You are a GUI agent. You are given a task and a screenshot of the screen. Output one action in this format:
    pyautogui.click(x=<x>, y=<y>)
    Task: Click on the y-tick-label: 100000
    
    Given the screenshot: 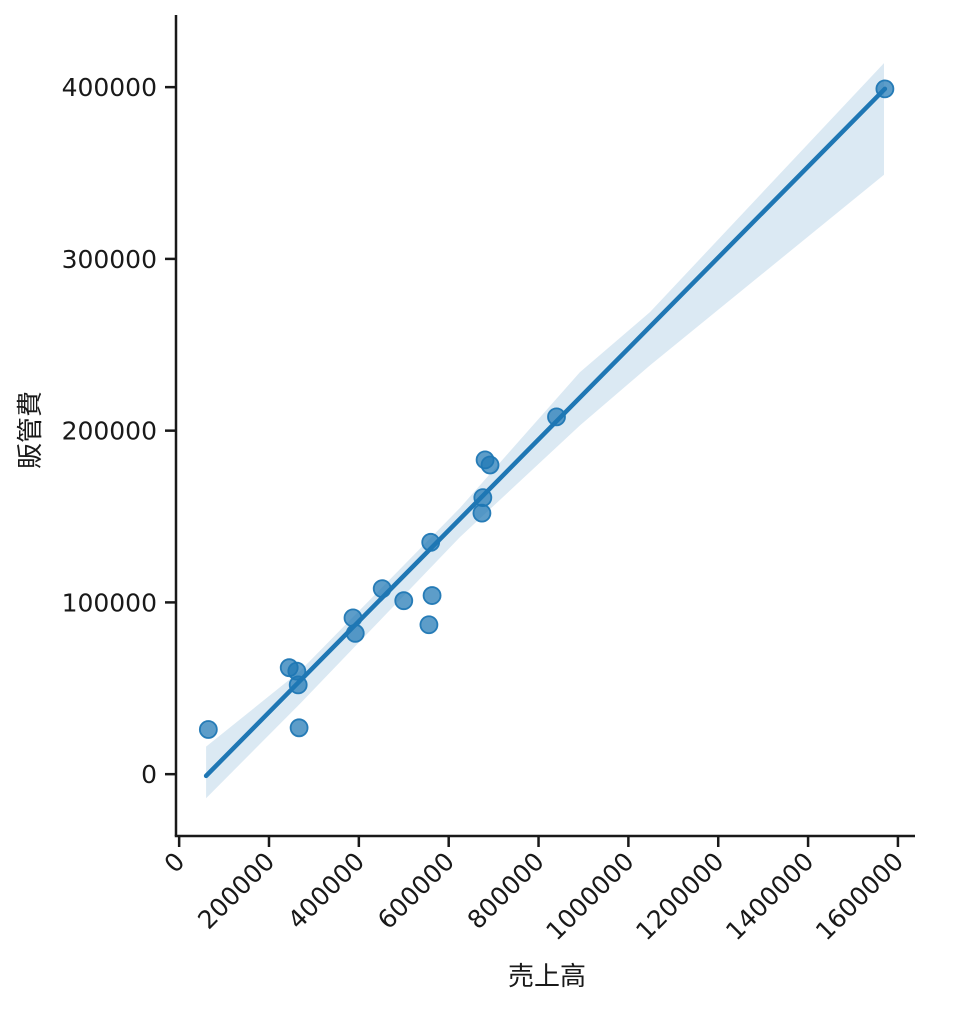 What is the action you would take?
    pyautogui.click(x=109, y=602)
    